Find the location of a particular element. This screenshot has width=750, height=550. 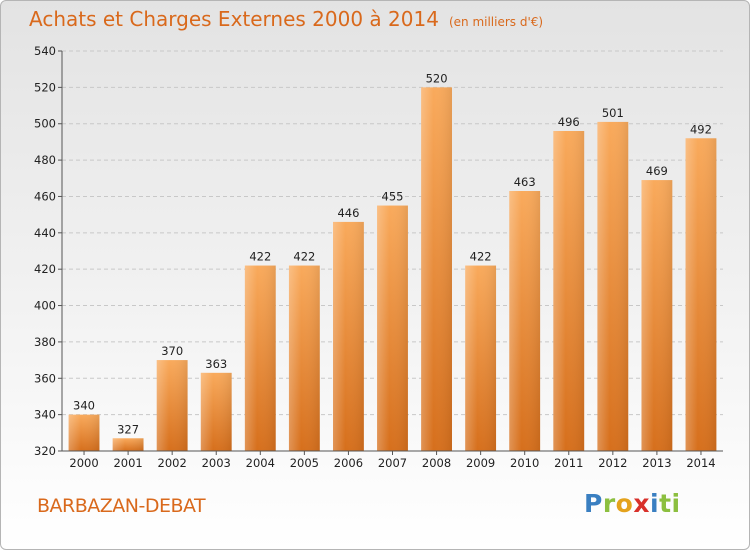

y-tick-label: 400 is located at coordinates (45, 306).